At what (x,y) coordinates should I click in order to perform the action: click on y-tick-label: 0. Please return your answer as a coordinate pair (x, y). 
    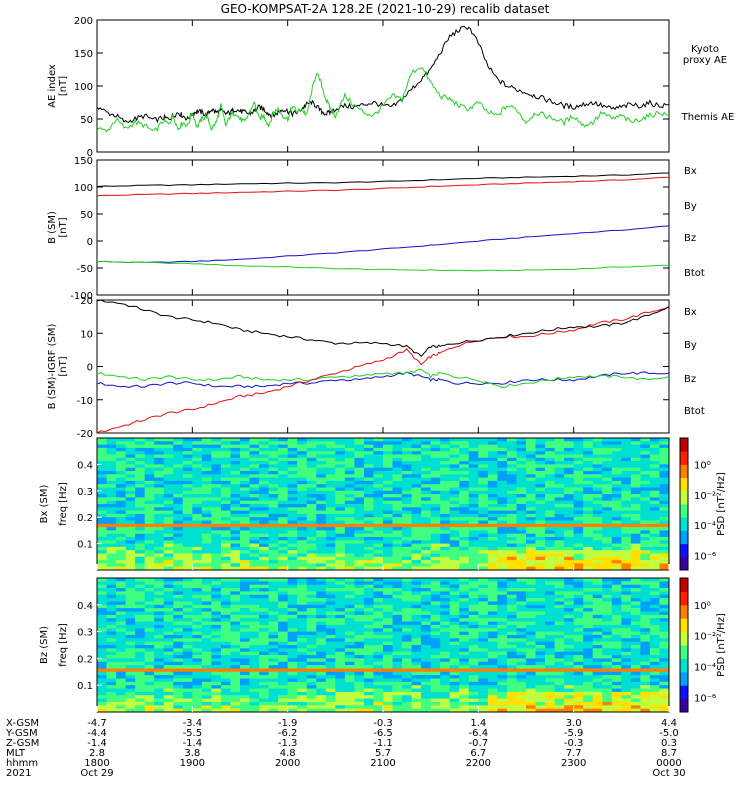
    Looking at the image, I should click on (90, 368).